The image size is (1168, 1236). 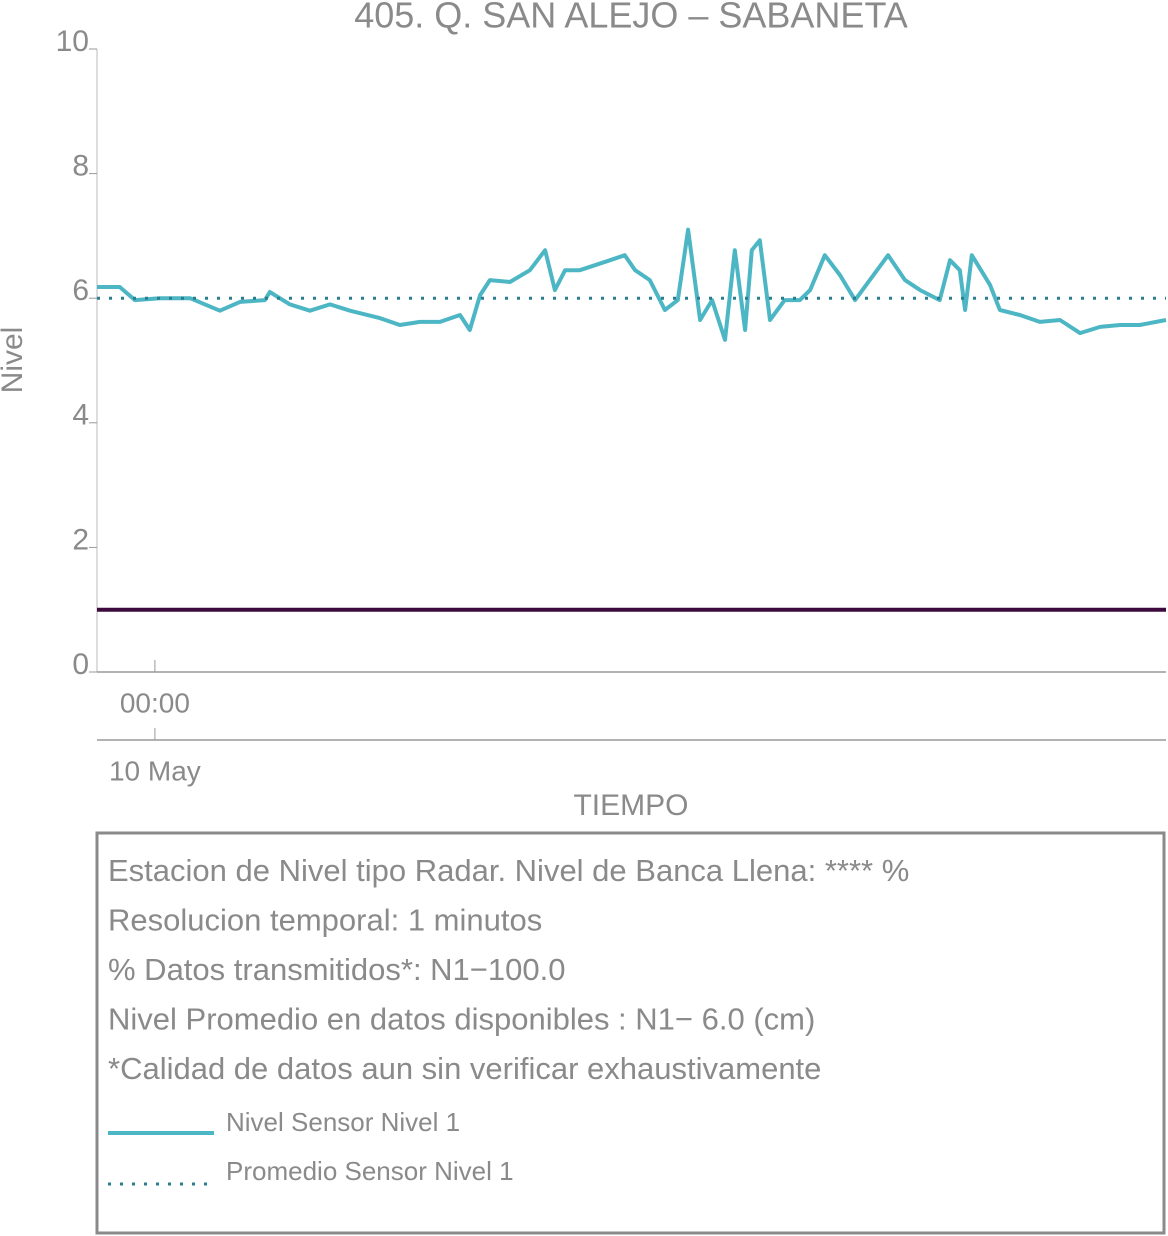 I want to click on x-axis-label: TIEMPO, so click(x=630, y=805).